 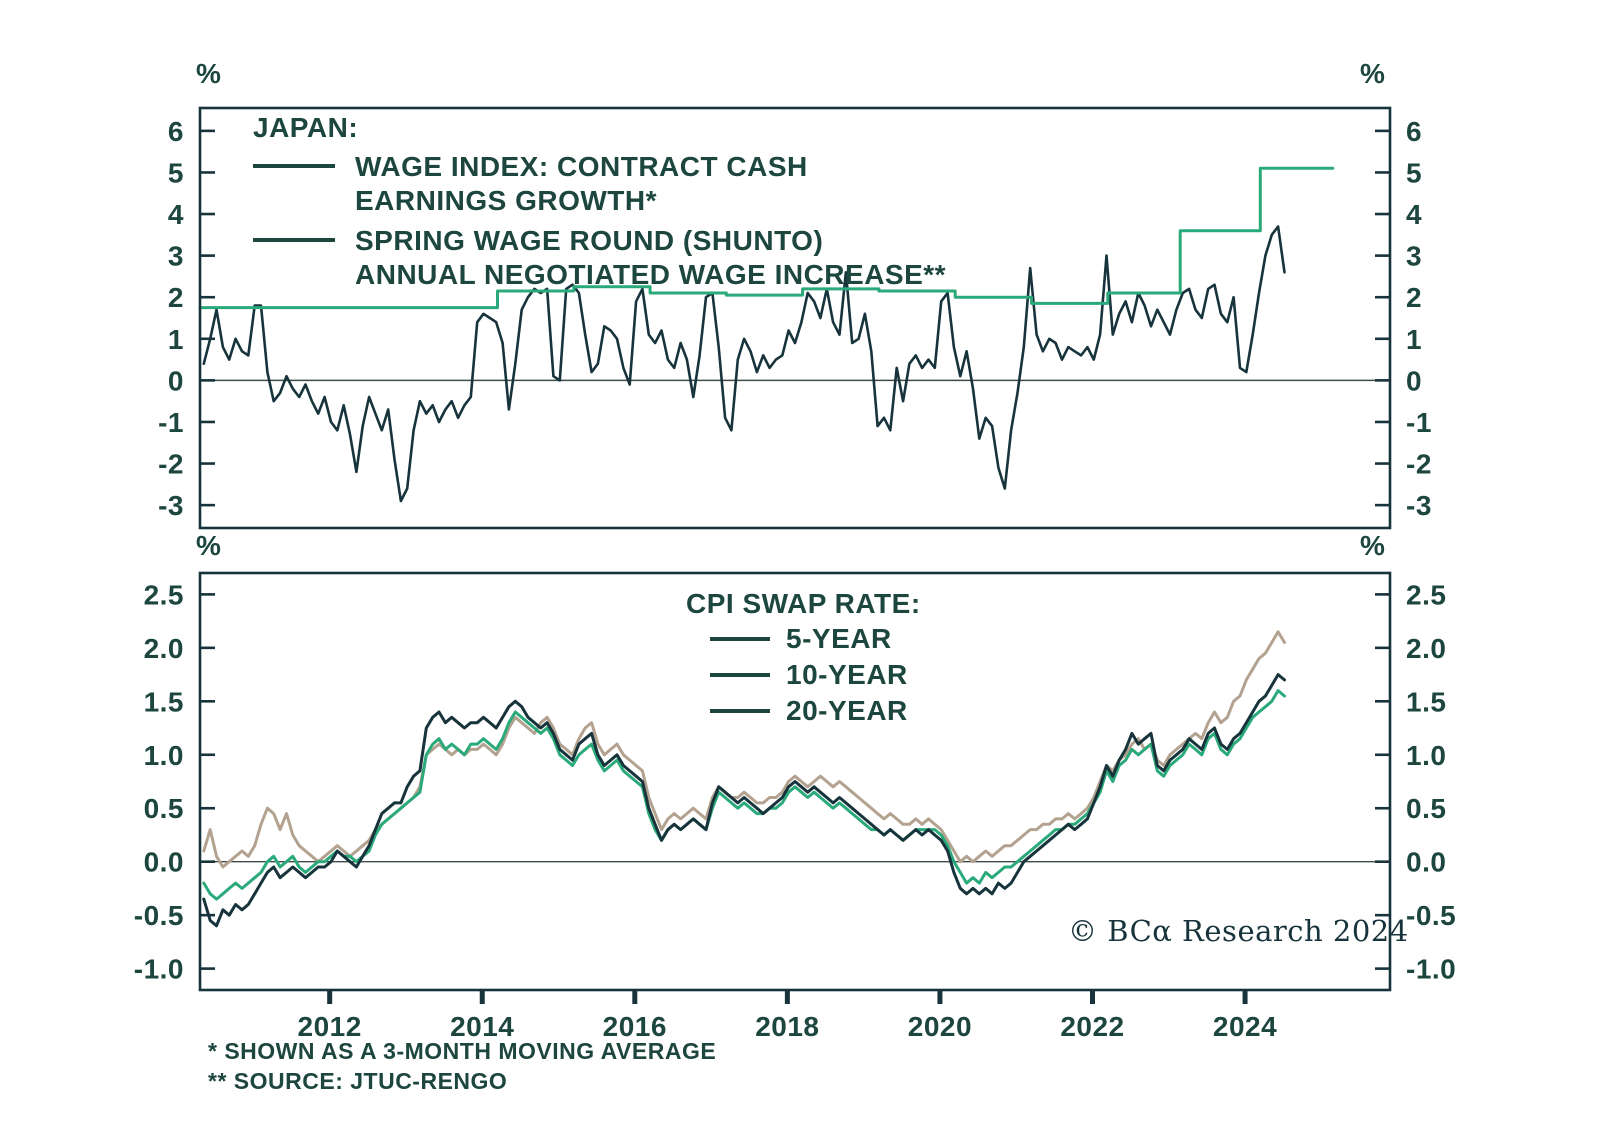 I want to click on y-tick-label-right: 3, so click(x=1414, y=256).